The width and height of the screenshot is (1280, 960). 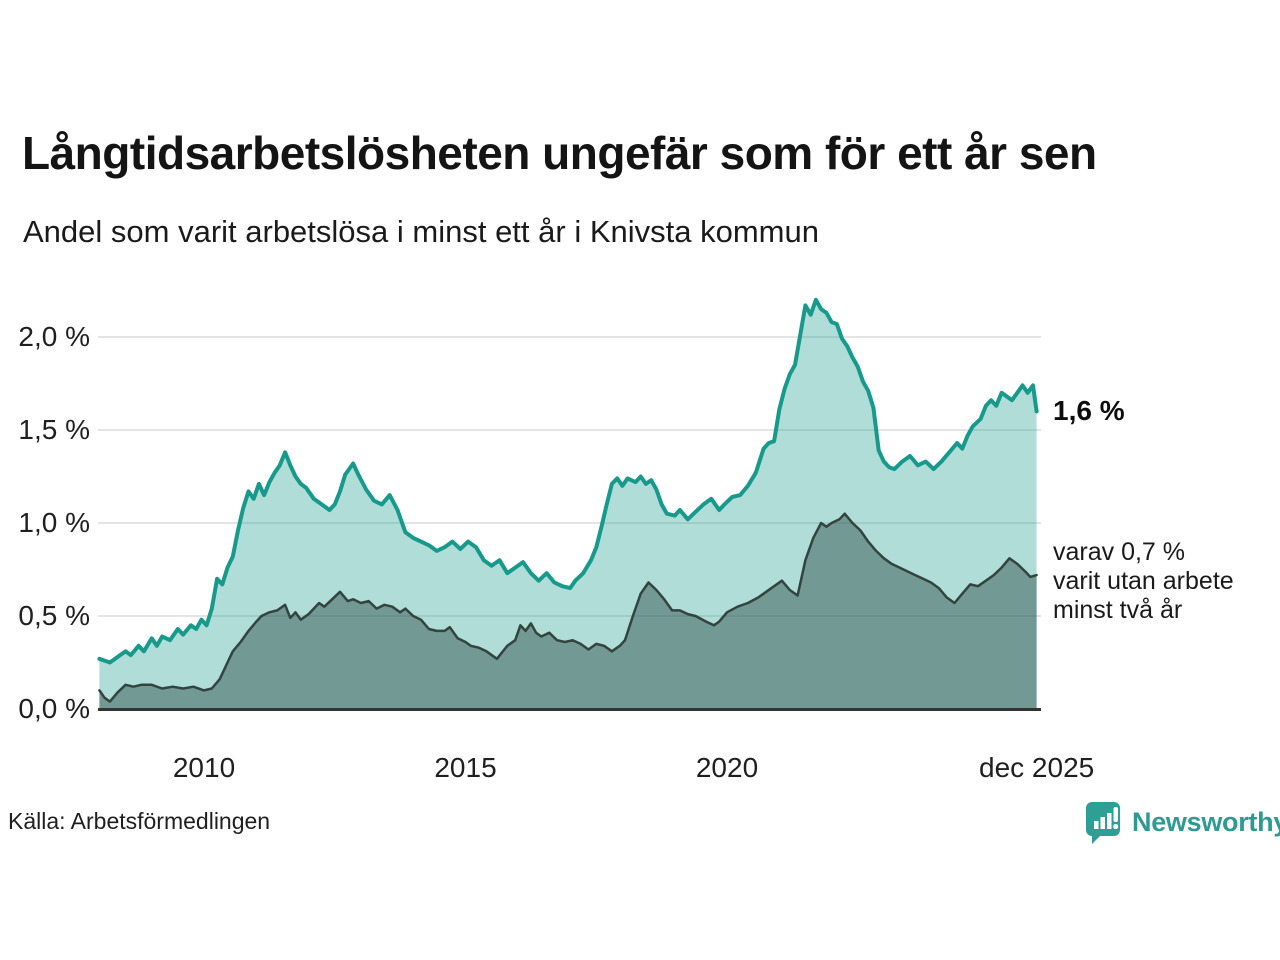 What do you see at coordinates (54, 336) in the screenshot?
I see `y-tick-label: 2,0 %` at bounding box center [54, 336].